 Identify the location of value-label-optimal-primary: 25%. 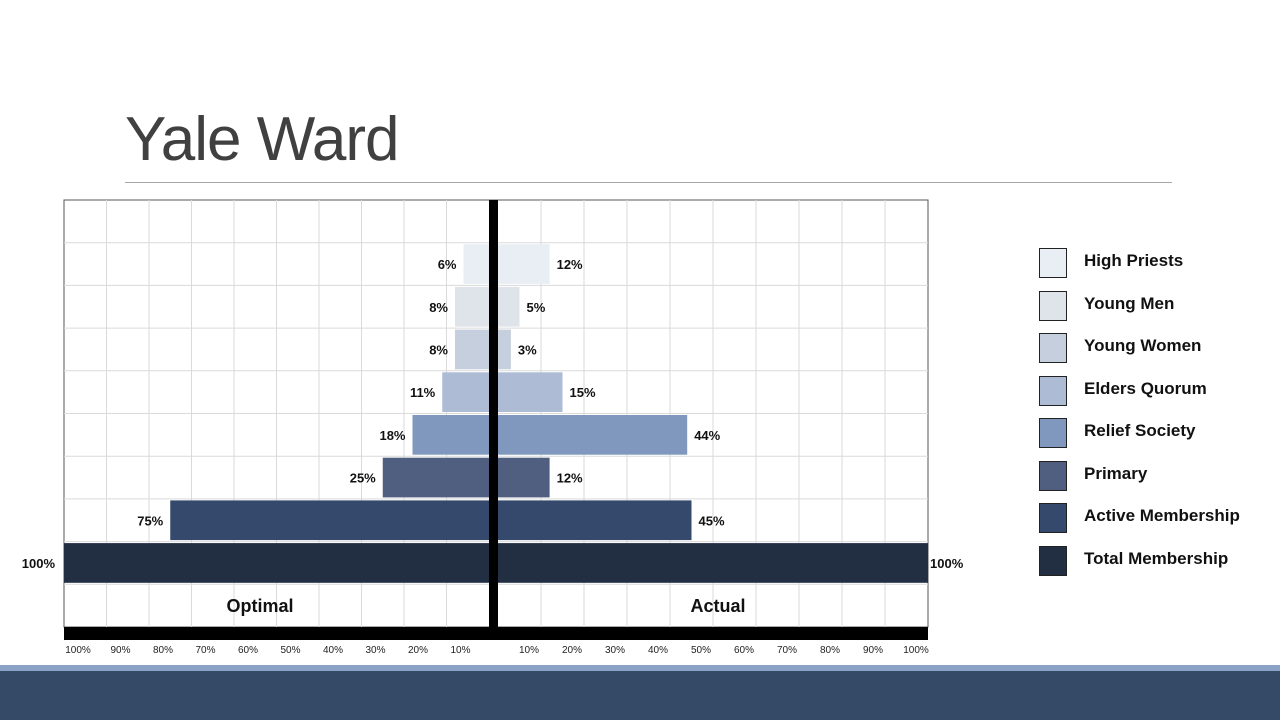
(363, 478).